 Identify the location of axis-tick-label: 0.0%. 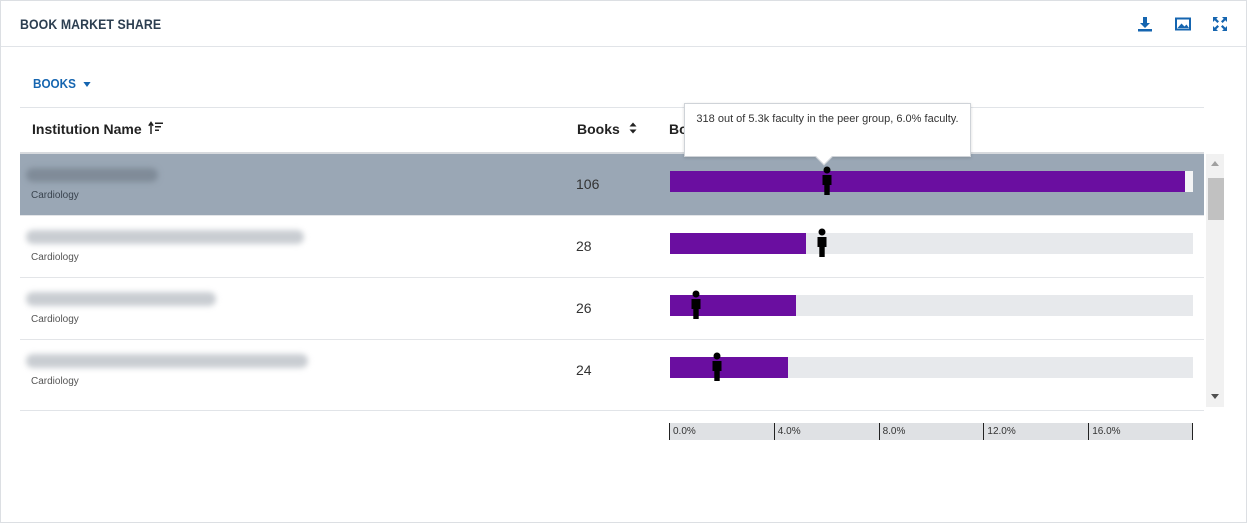
(684, 431).